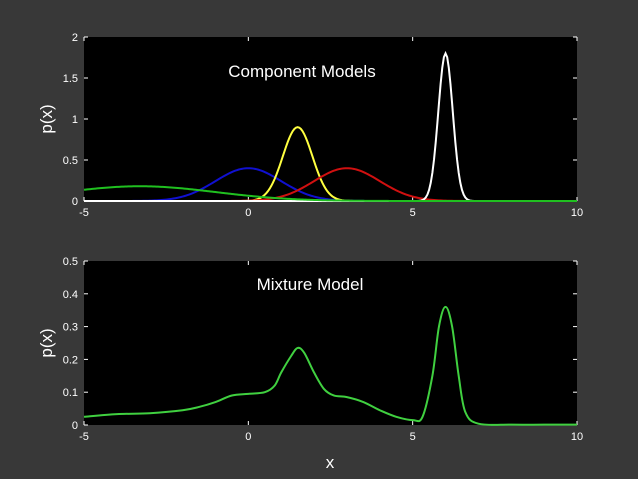 The height and width of the screenshot is (479, 638). I want to click on y-tick-label: 0.1, so click(70, 393).